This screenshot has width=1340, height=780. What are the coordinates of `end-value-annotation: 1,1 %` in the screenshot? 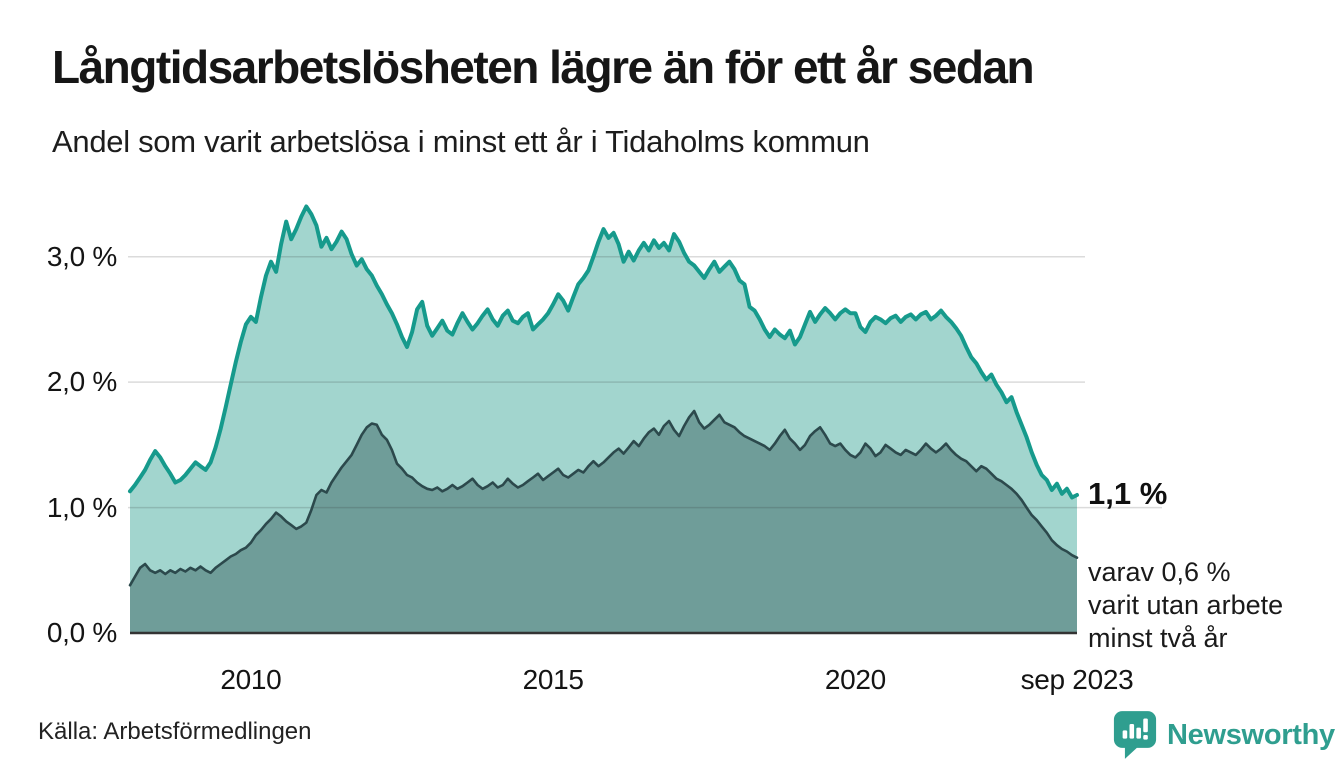 It's located at (1128, 493).